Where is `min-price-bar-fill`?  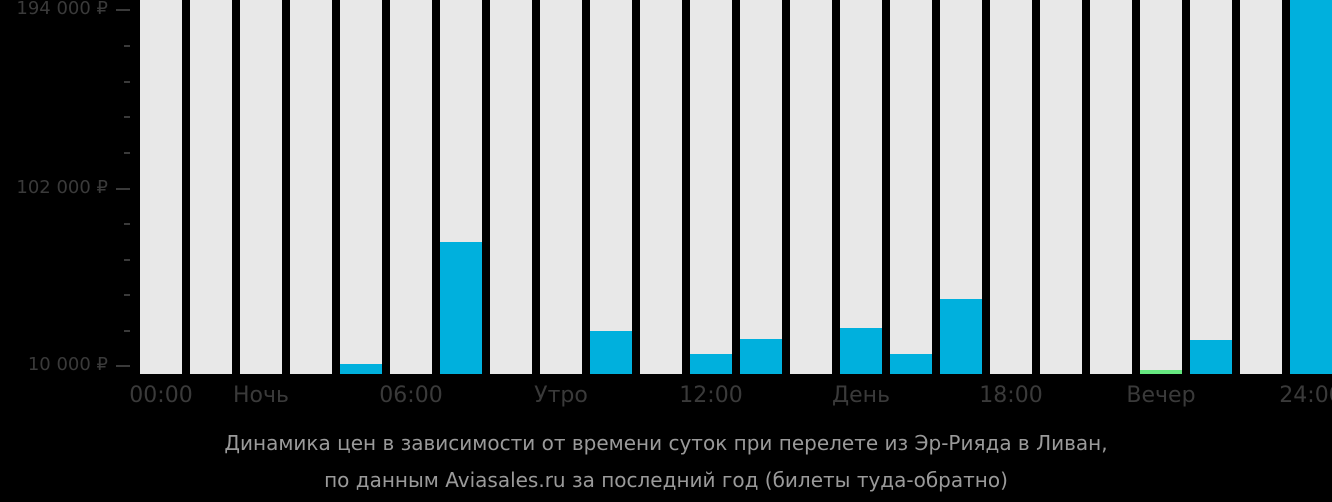 min-price-bar-fill is located at coordinates (1161, 371).